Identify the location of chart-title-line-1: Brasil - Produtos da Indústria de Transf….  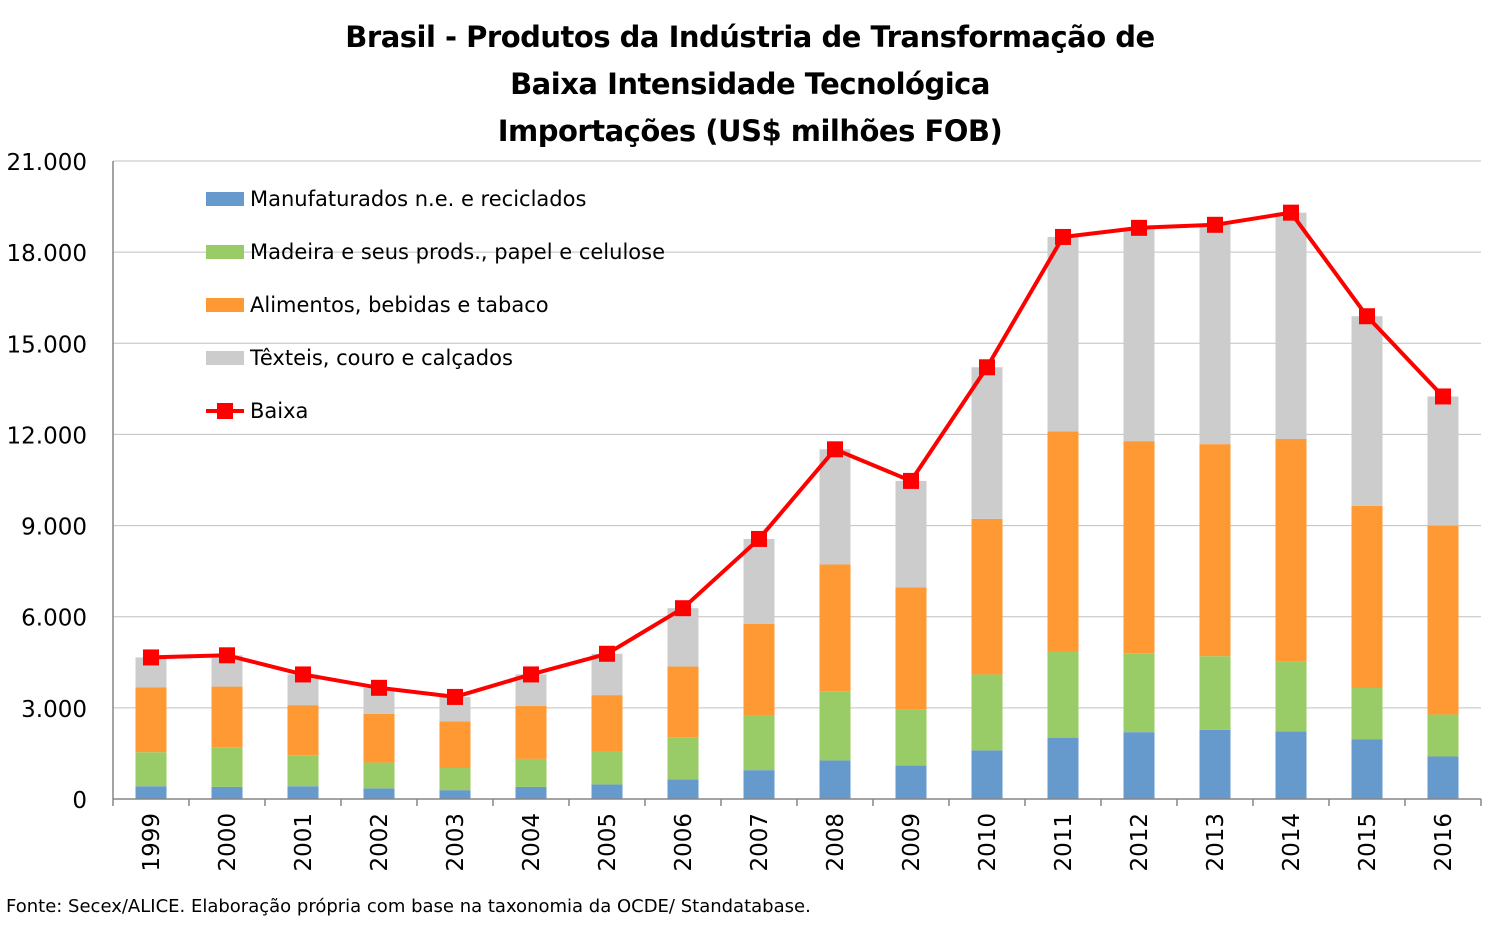
(750, 37).